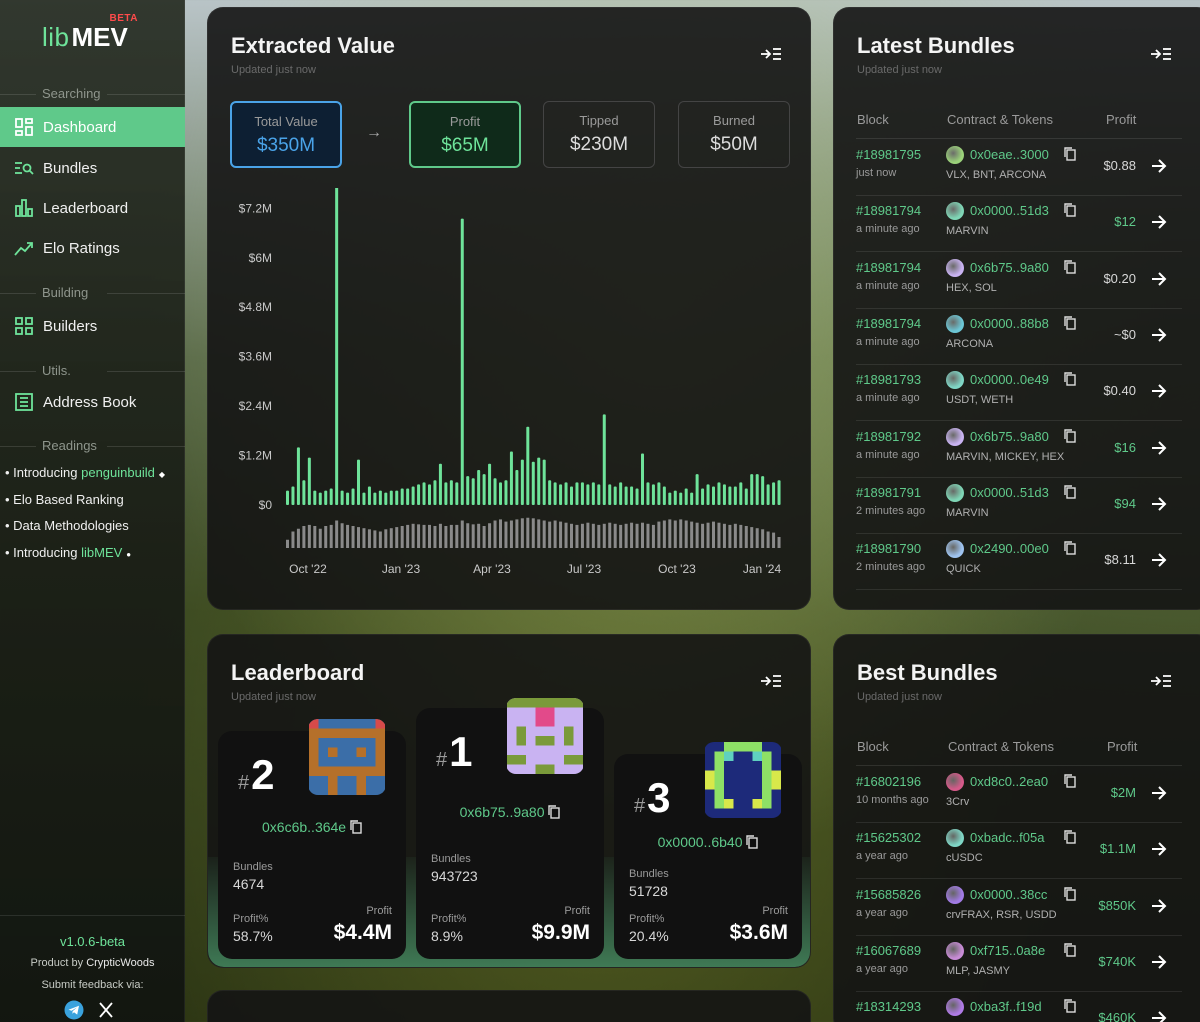 The width and height of the screenshot is (1200, 1022). What do you see at coordinates (708, 843) in the screenshot?
I see `builder-address-link: 0x0000..6b40` at bounding box center [708, 843].